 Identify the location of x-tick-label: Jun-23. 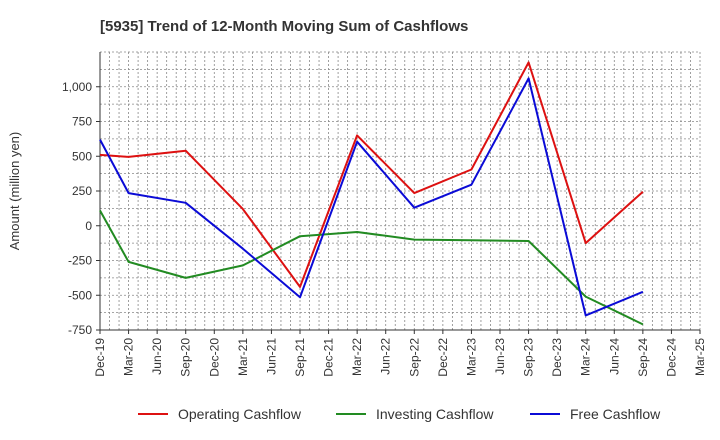
(500, 356).